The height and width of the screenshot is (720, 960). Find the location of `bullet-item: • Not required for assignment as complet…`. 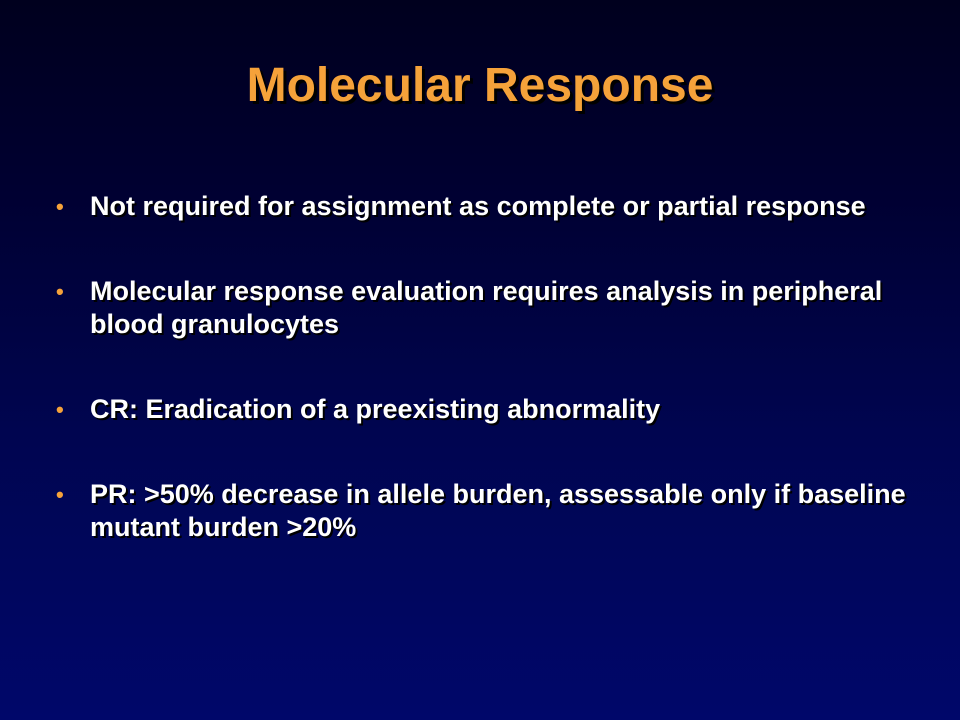

bullet-item: • Not required for assignment as complet… is located at coordinates (486, 206).